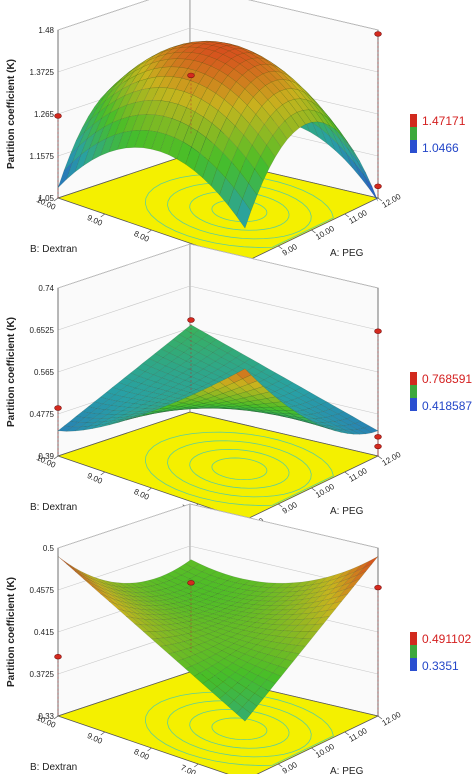 This screenshot has height=779, width=474. Describe the element at coordinates (447, 406) in the screenshot. I see `legend-low-value: 0.418587` at that location.